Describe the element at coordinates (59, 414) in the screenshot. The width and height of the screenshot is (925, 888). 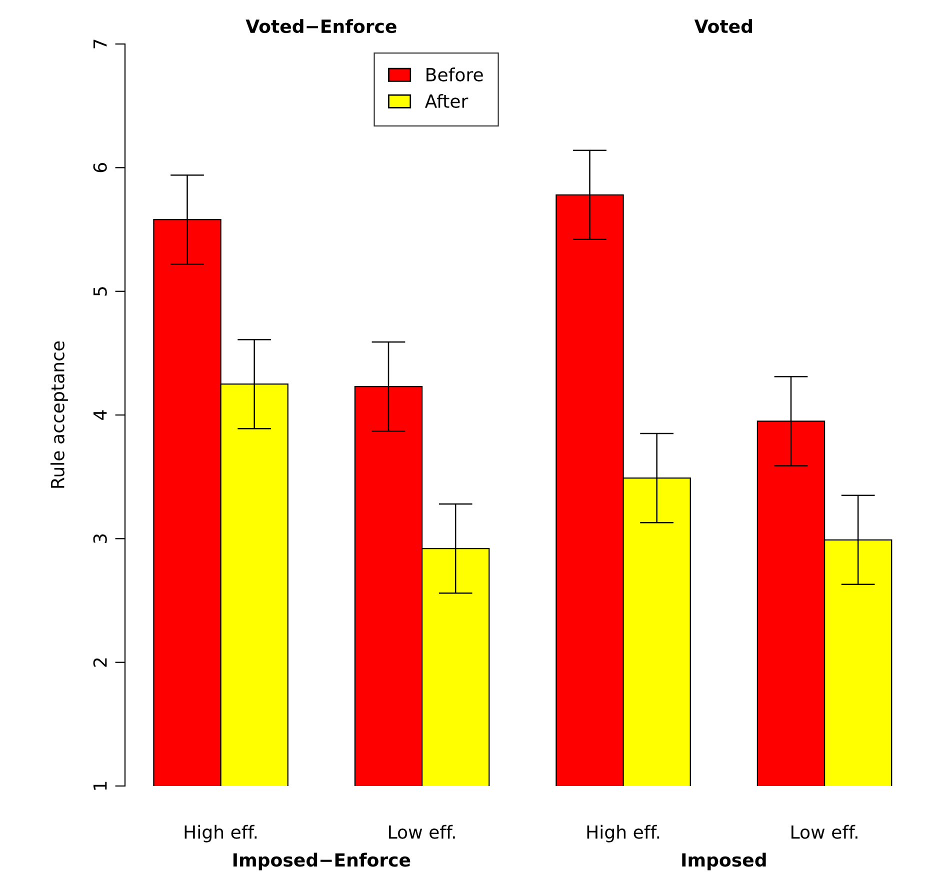
I see `y-axis-title: Rule acceptance` at that location.